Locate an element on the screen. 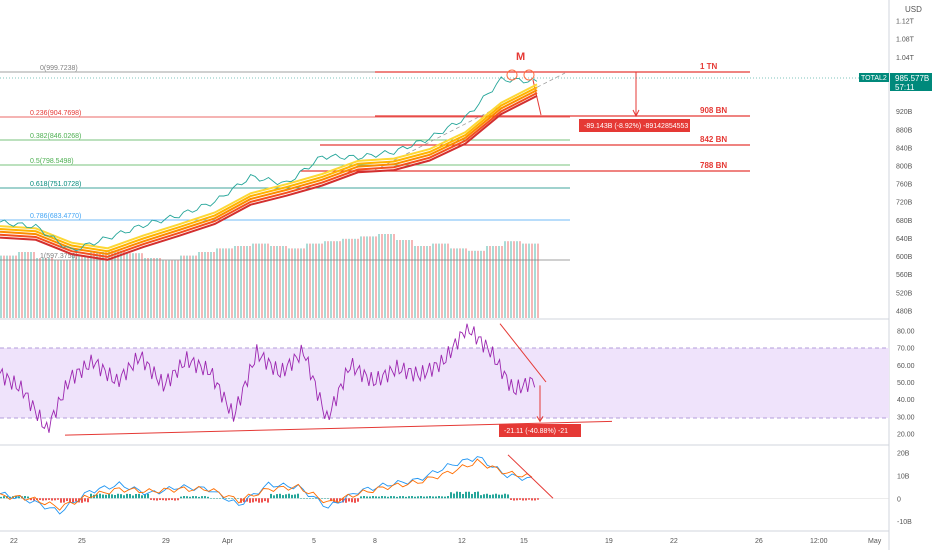 The height and width of the screenshot is (555, 932). rsi-tick-label: 50.00 is located at coordinates (906, 383).